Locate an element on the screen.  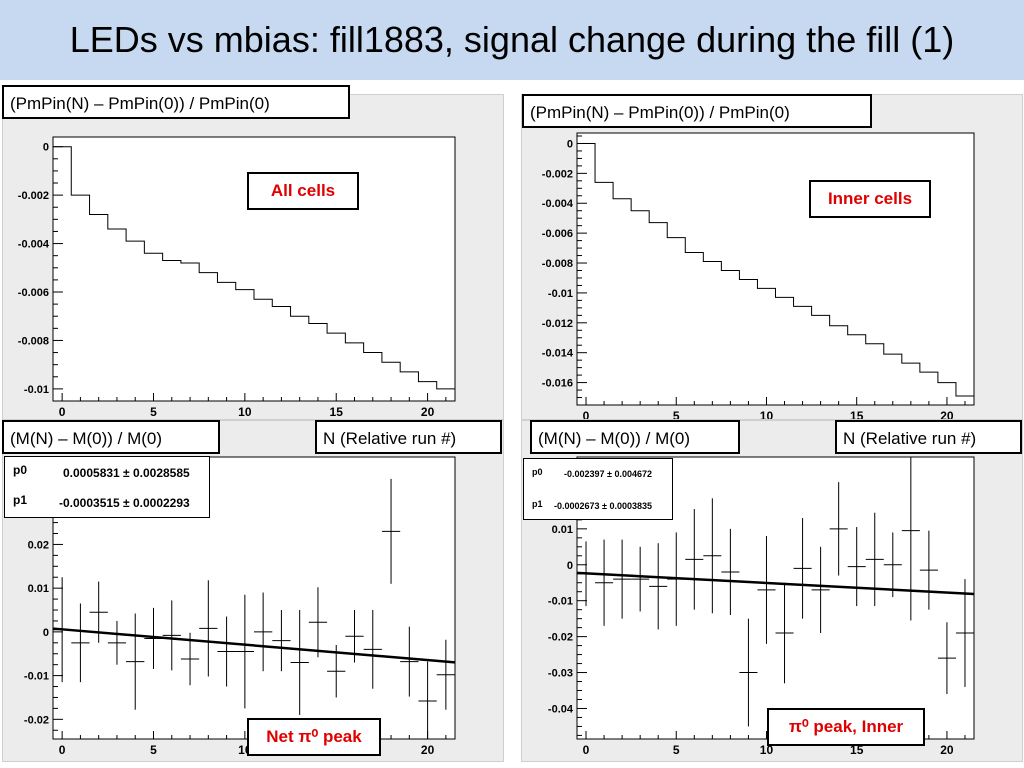
y-tick-label: -0.016 is located at coordinates (557, 384).